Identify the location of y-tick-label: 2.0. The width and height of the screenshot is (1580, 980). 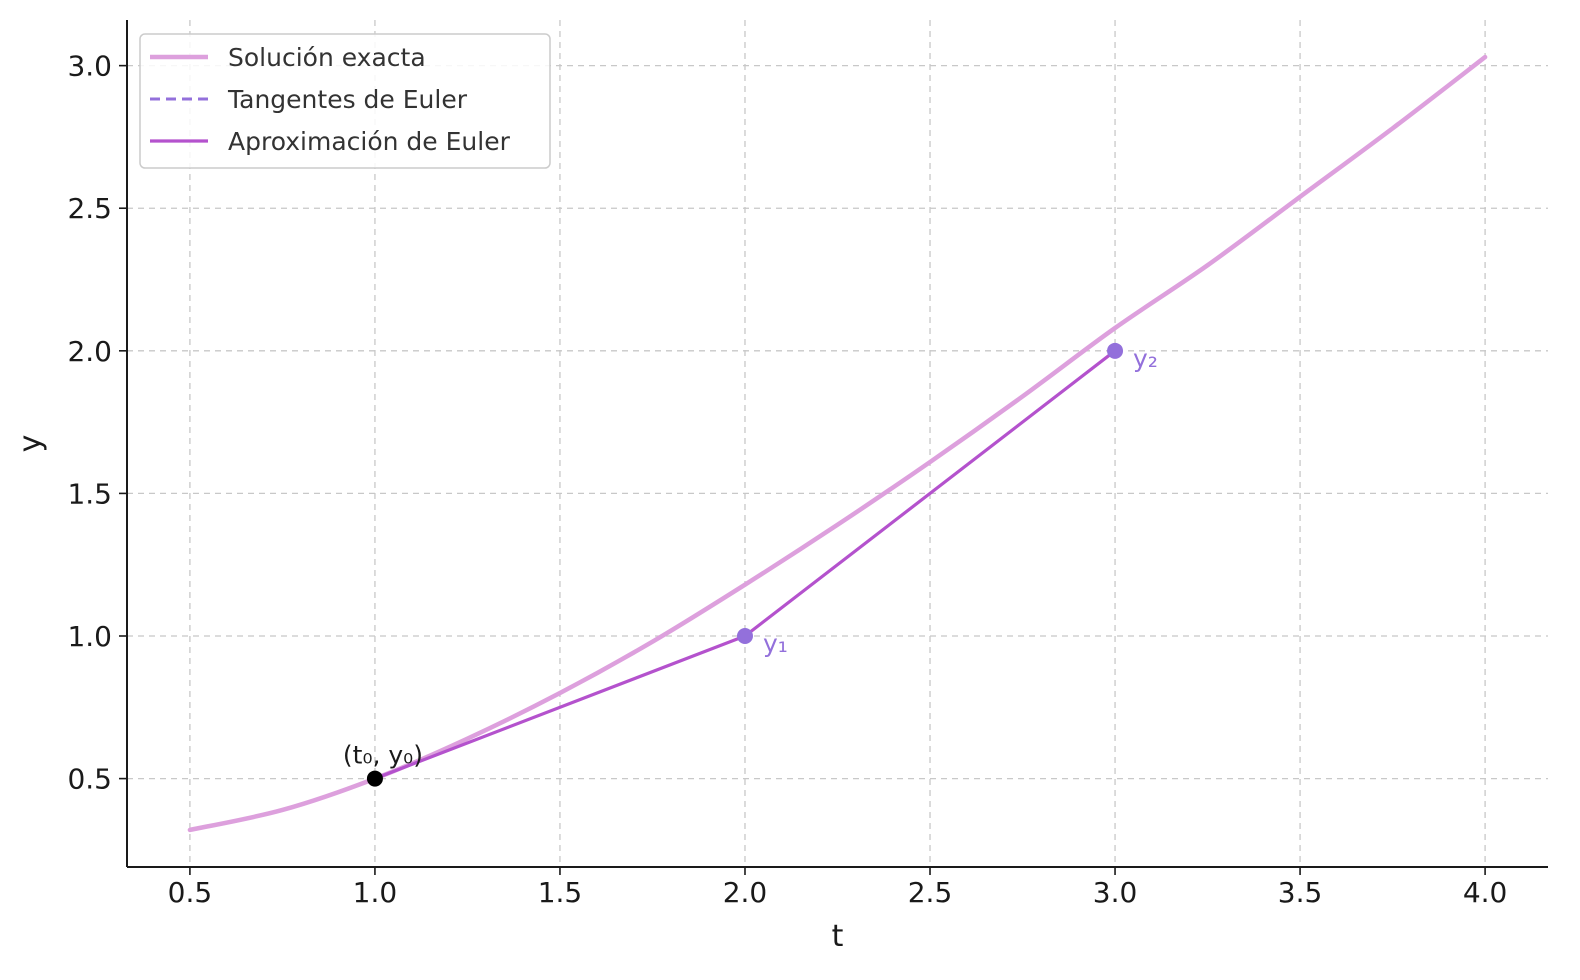
(89, 351).